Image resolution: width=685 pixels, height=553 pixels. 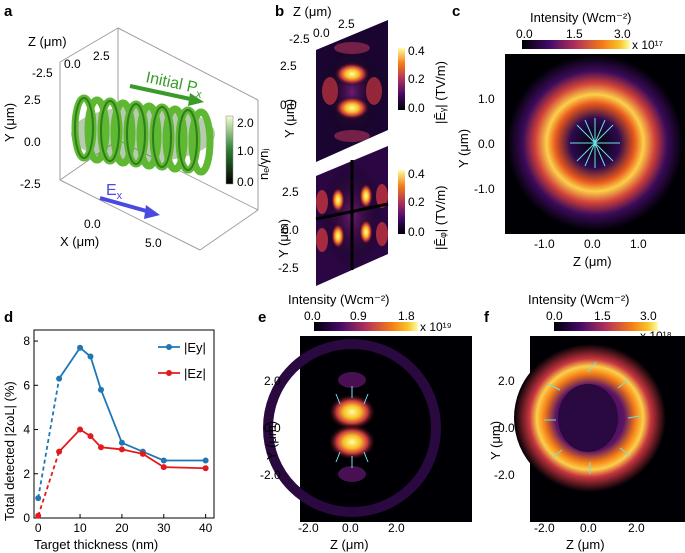 I want to click on panel-f-x-tick-2: 2.0, so click(x=636, y=528).